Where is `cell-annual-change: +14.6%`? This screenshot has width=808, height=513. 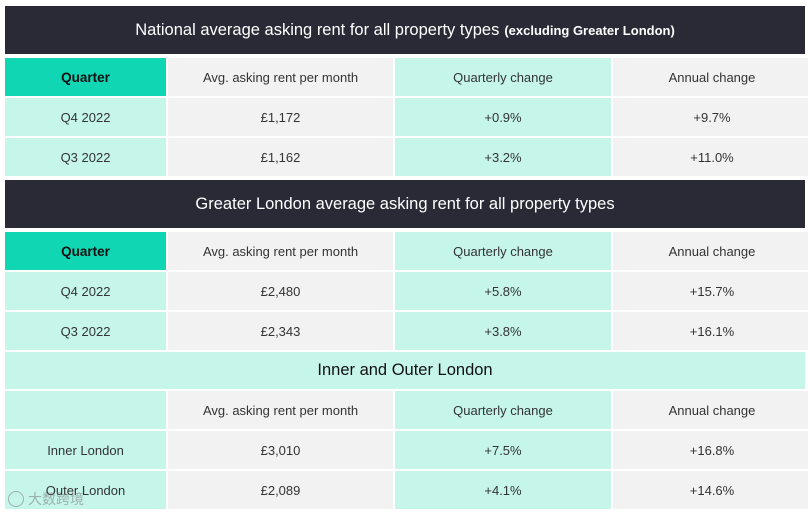 cell-annual-change: +14.6% is located at coordinates (710, 491).